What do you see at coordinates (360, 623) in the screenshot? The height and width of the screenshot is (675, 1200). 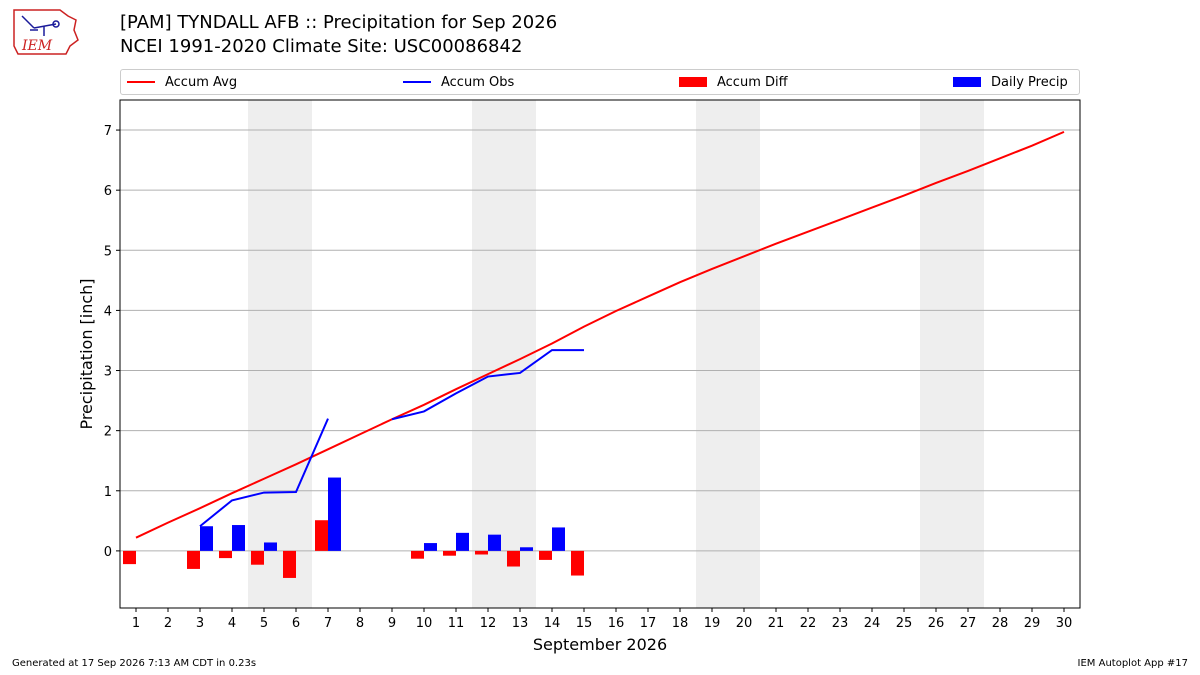 I see `x-tick-label-8: 8` at bounding box center [360, 623].